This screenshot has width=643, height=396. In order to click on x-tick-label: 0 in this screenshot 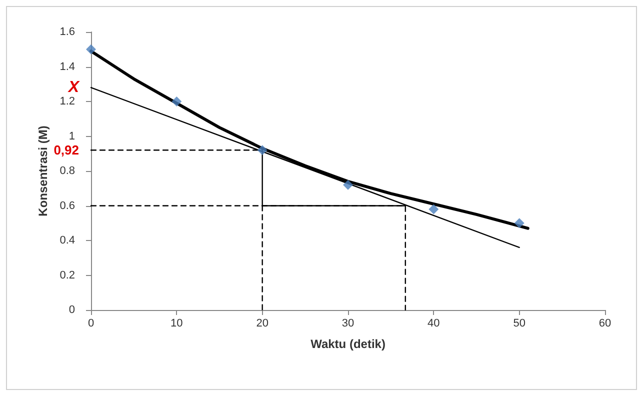, I will do `click(91, 324)`.